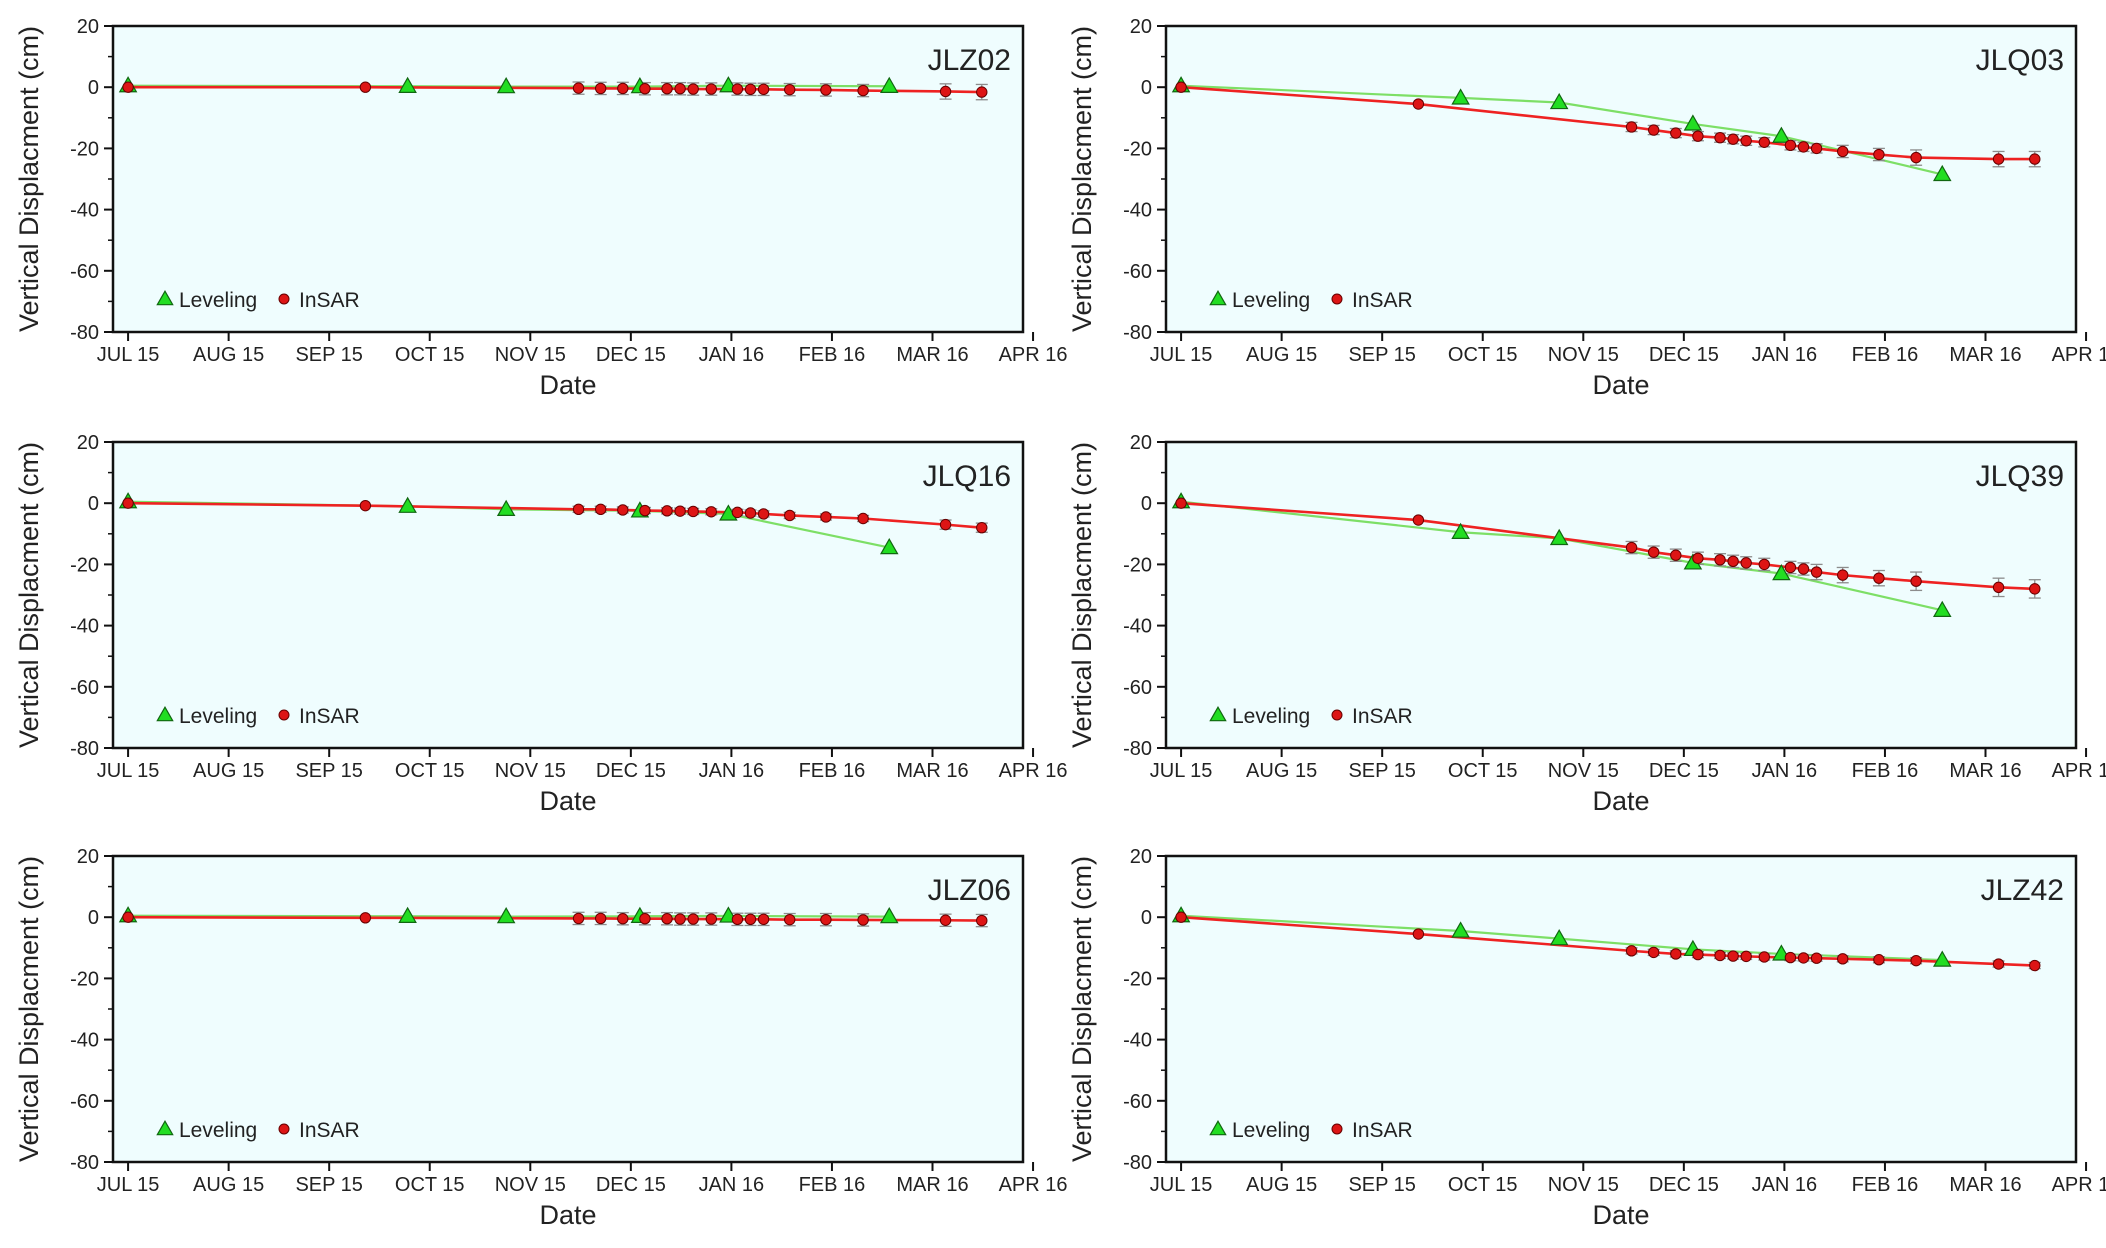 The image size is (2106, 1248). I want to click on y-tick-label: 0, so click(1146, 918).